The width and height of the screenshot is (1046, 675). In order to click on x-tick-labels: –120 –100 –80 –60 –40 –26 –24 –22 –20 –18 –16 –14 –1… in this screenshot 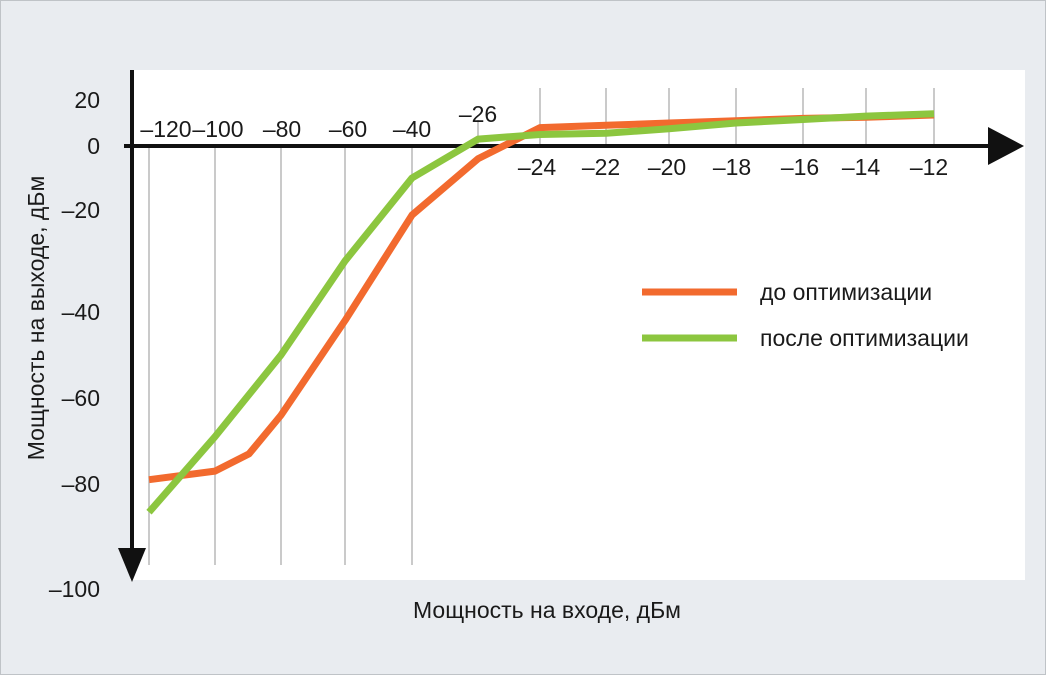, I will do `click(544, 140)`.